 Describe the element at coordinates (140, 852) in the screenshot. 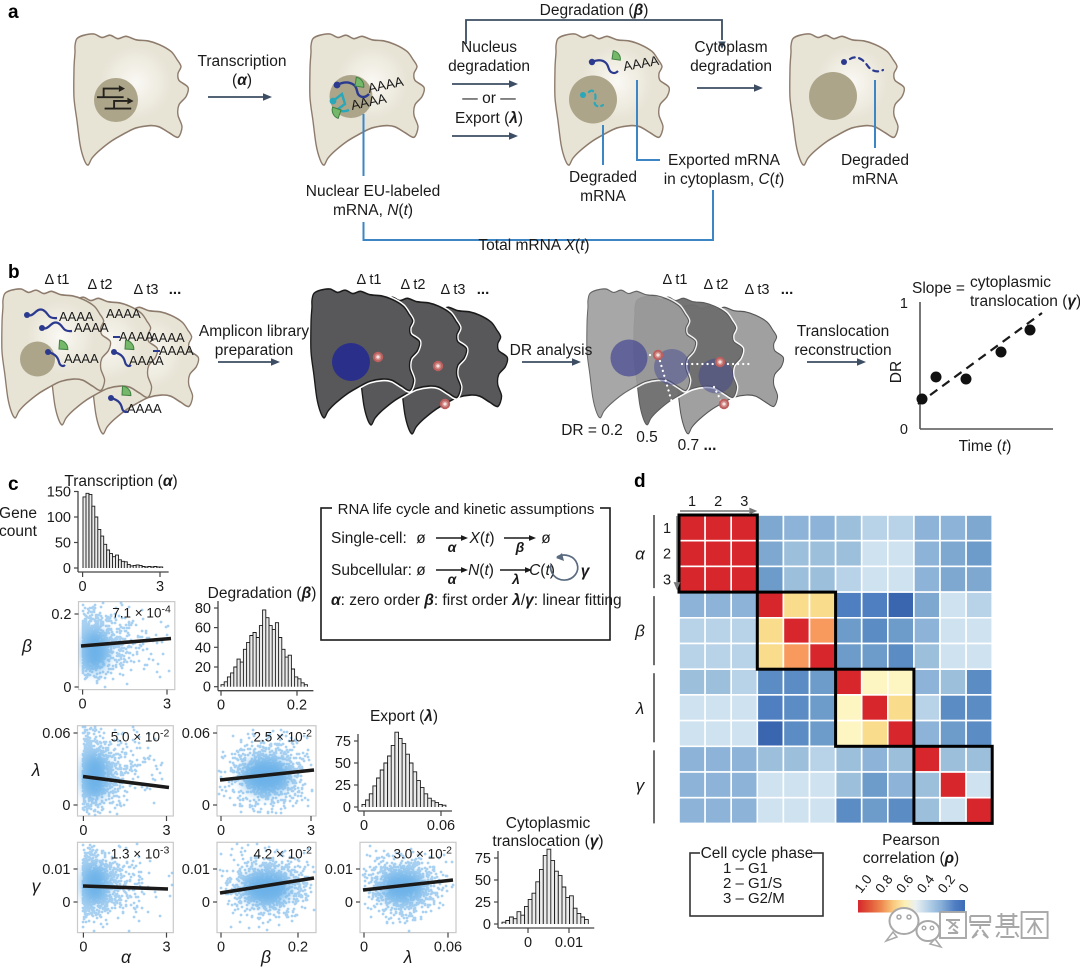

I see `svg-text: 1.3 × 10⁻³` at that location.